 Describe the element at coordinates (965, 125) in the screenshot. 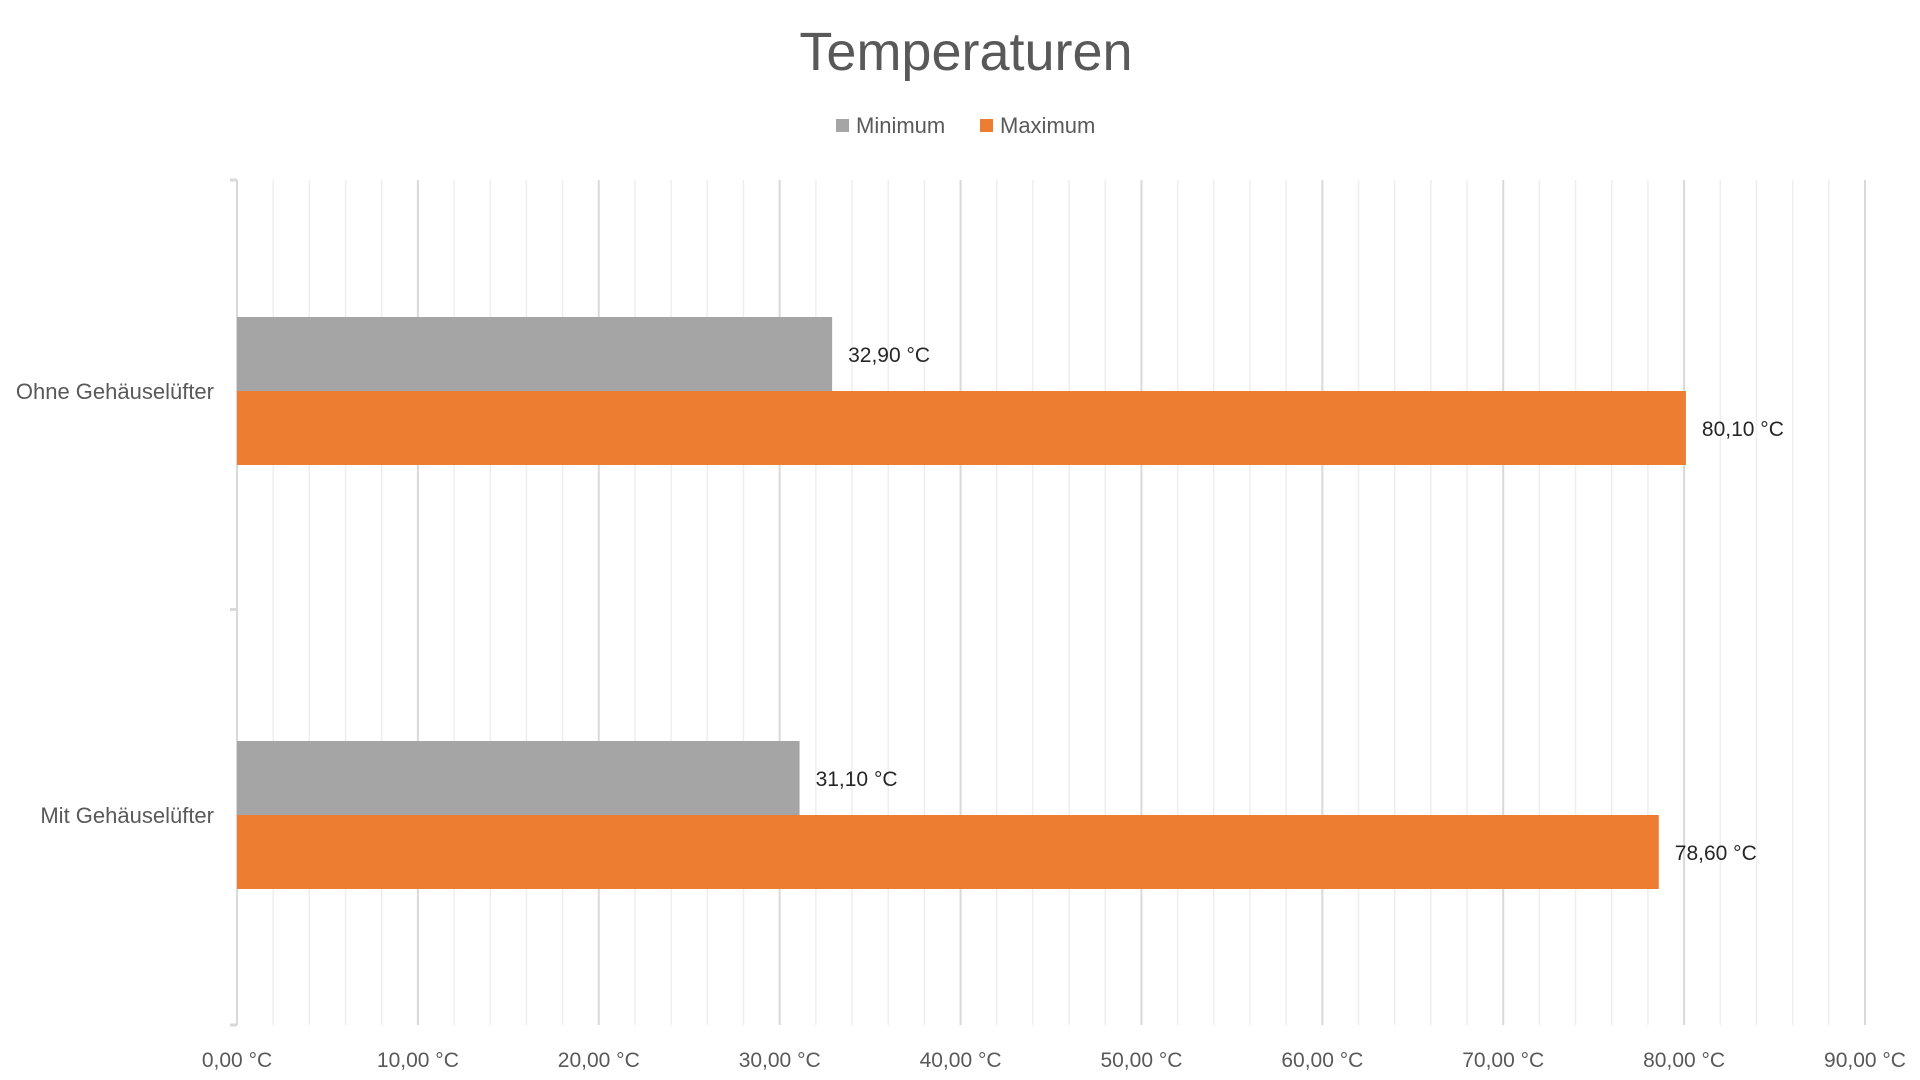

I see `legend: Minimum Maximum` at that location.